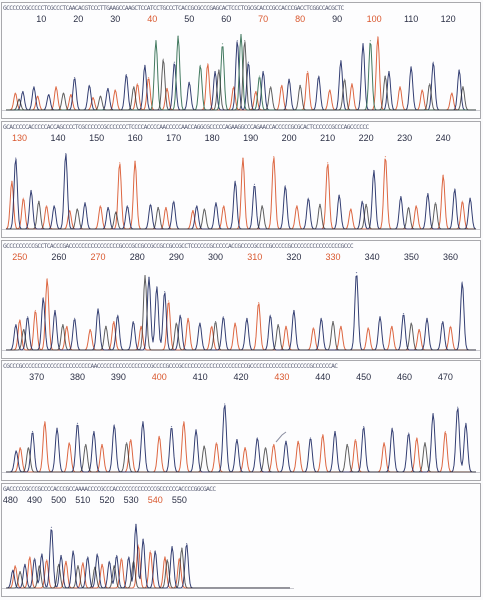 The width and height of the screenshot is (483, 600). I want to click on tick-label: 290, so click(176, 257).